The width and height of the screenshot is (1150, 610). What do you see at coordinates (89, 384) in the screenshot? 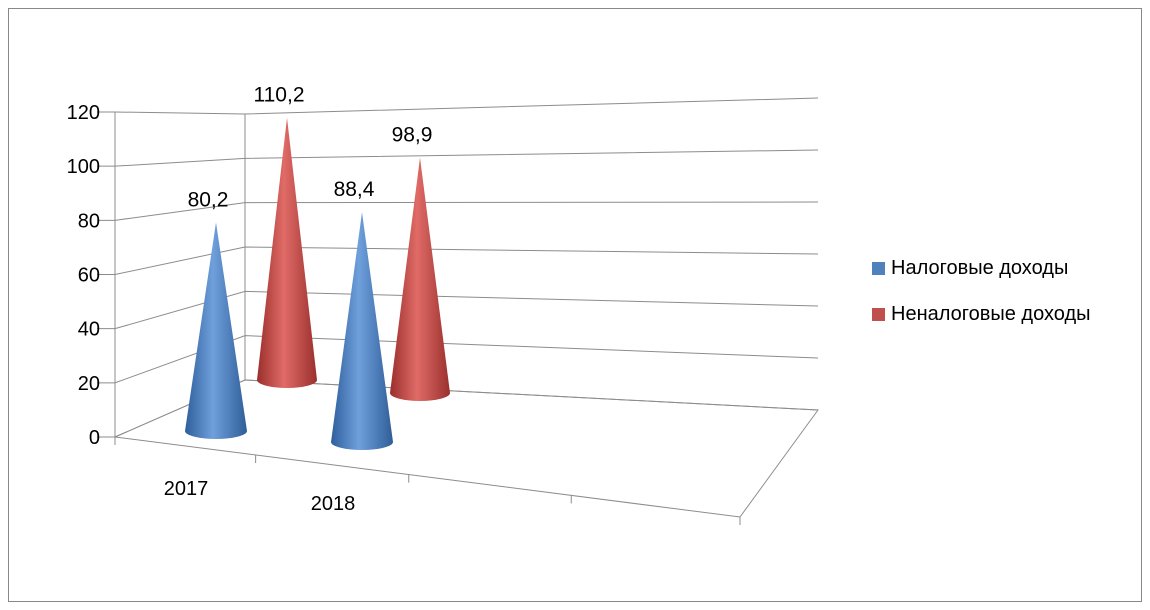
I see `y-tick-label: 20` at bounding box center [89, 384].